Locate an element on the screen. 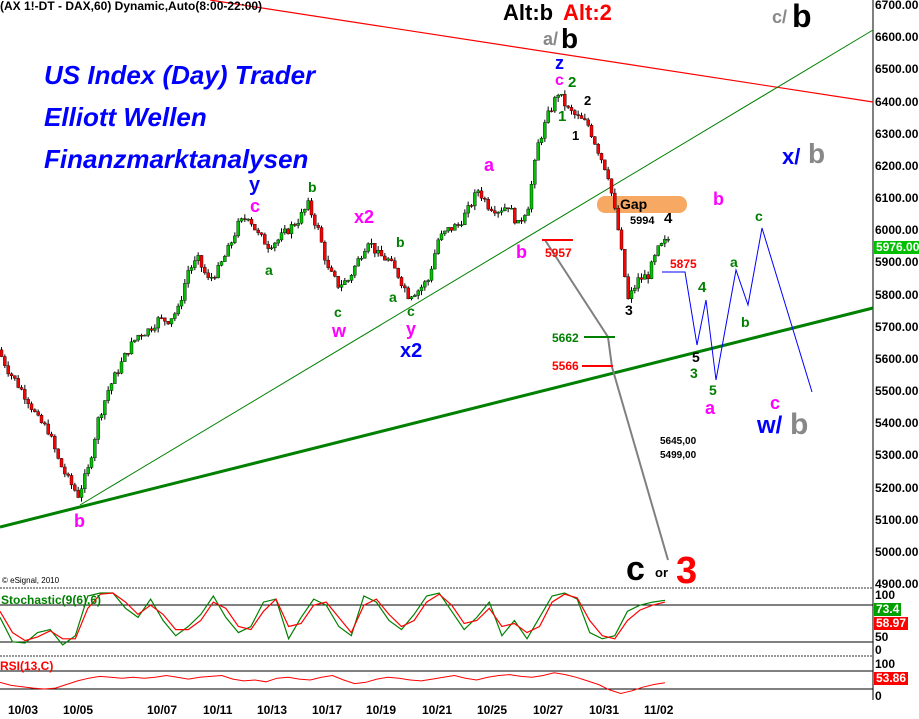 The width and height of the screenshot is (919, 719). blue-projection-path is located at coordinates (737, 310).